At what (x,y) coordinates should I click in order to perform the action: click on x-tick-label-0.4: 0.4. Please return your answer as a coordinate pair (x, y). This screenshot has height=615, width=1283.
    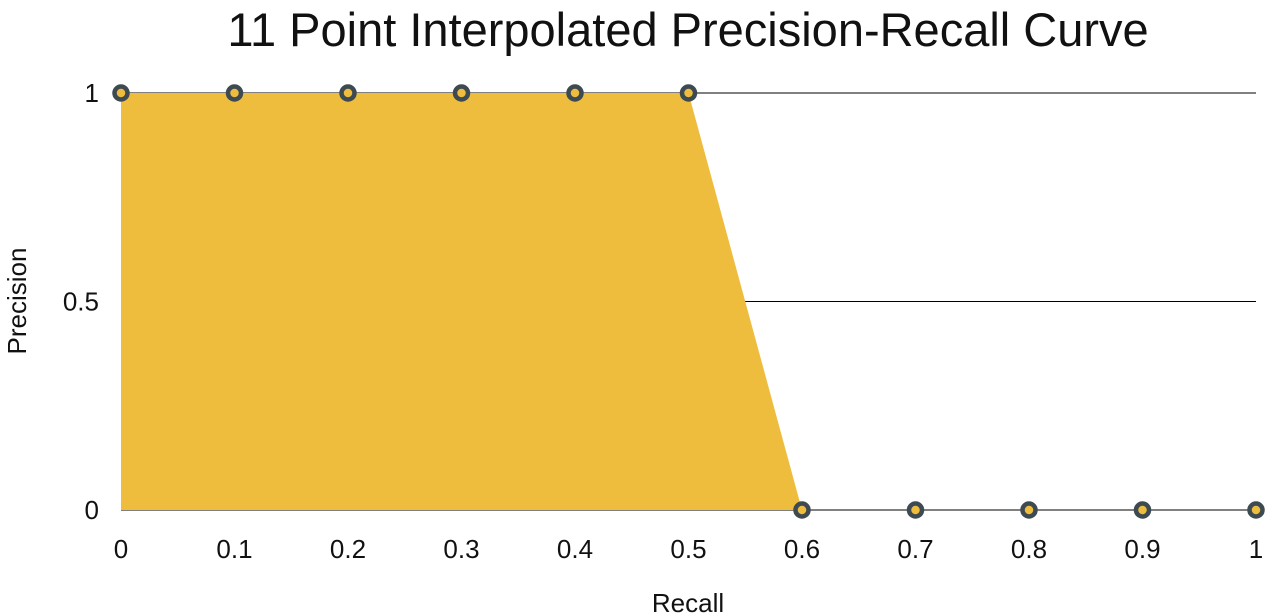
    Looking at the image, I should click on (575, 549).